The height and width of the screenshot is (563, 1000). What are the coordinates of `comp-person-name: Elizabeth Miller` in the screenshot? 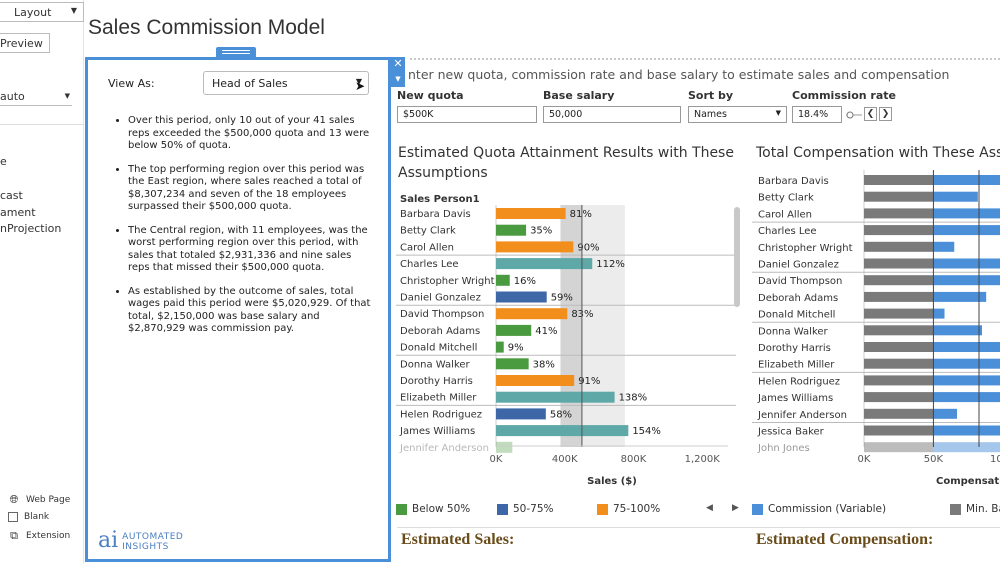 It's located at (796, 365).